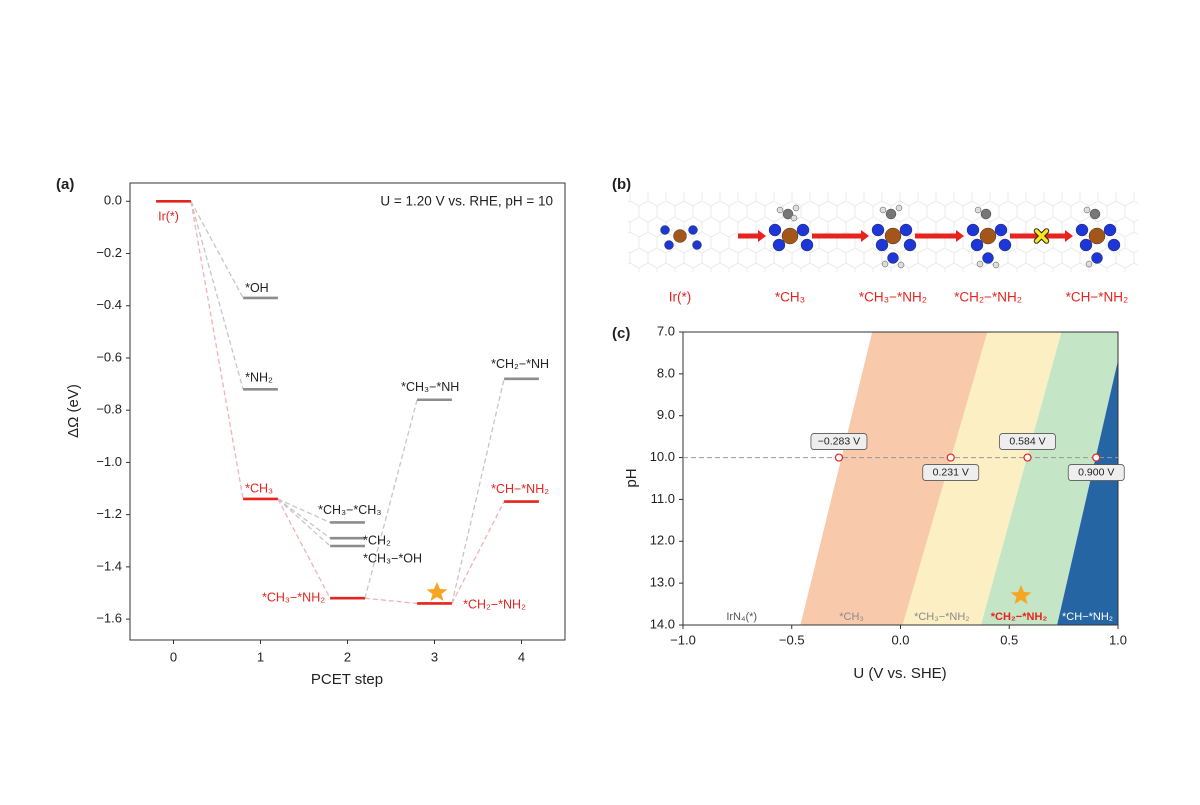  I want to click on level-label: *OH, so click(257, 288).